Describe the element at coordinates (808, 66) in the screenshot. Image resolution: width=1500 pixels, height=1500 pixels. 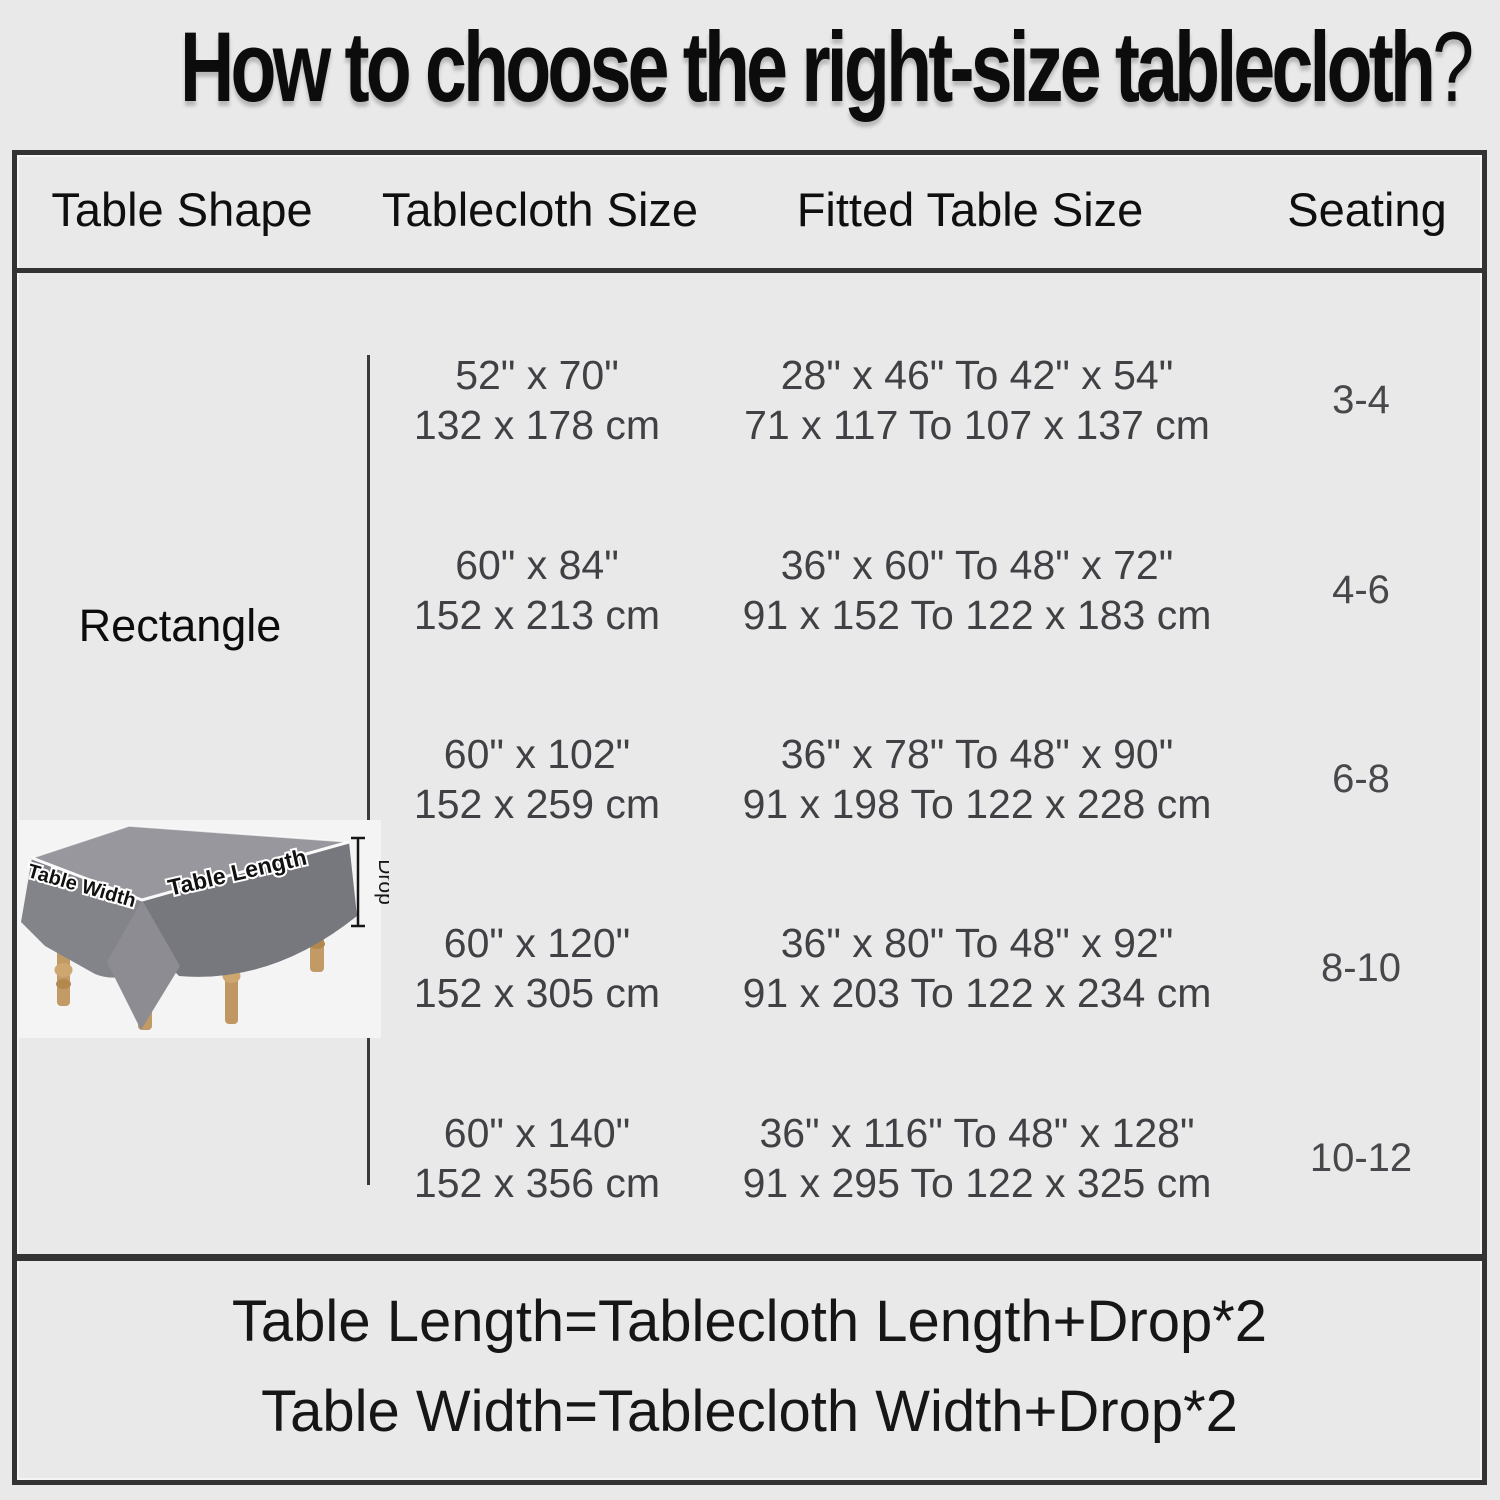
I see `page-title-text: How to choose the right-size tablecloth` at that location.